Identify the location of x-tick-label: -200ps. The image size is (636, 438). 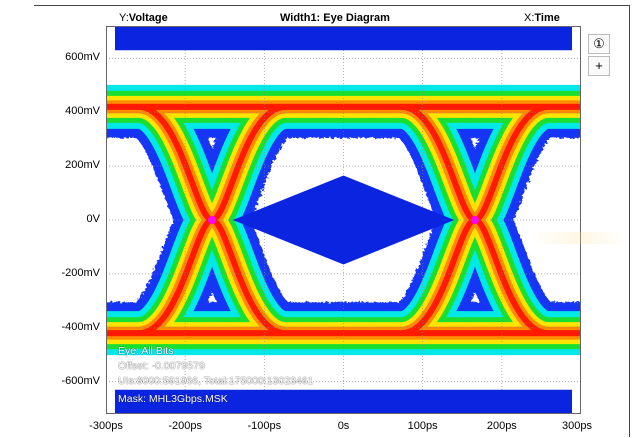
(185, 426).